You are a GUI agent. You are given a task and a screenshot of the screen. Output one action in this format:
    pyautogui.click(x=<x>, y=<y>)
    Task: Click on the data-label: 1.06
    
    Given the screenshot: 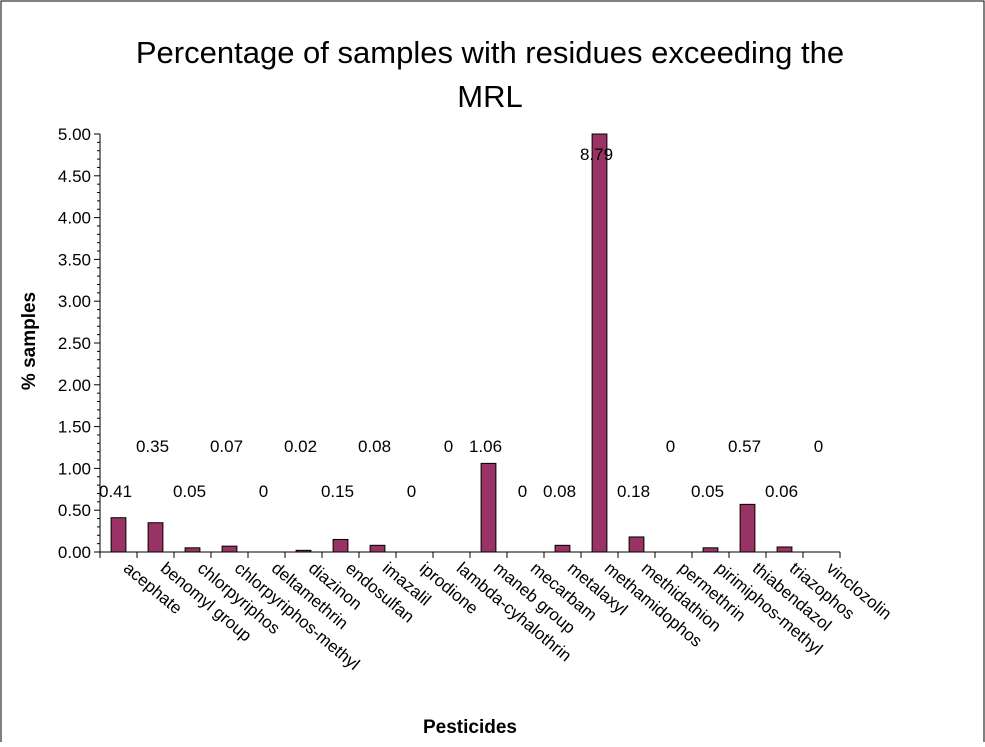 What is the action you would take?
    pyautogui.click(x=485, y=446)
    